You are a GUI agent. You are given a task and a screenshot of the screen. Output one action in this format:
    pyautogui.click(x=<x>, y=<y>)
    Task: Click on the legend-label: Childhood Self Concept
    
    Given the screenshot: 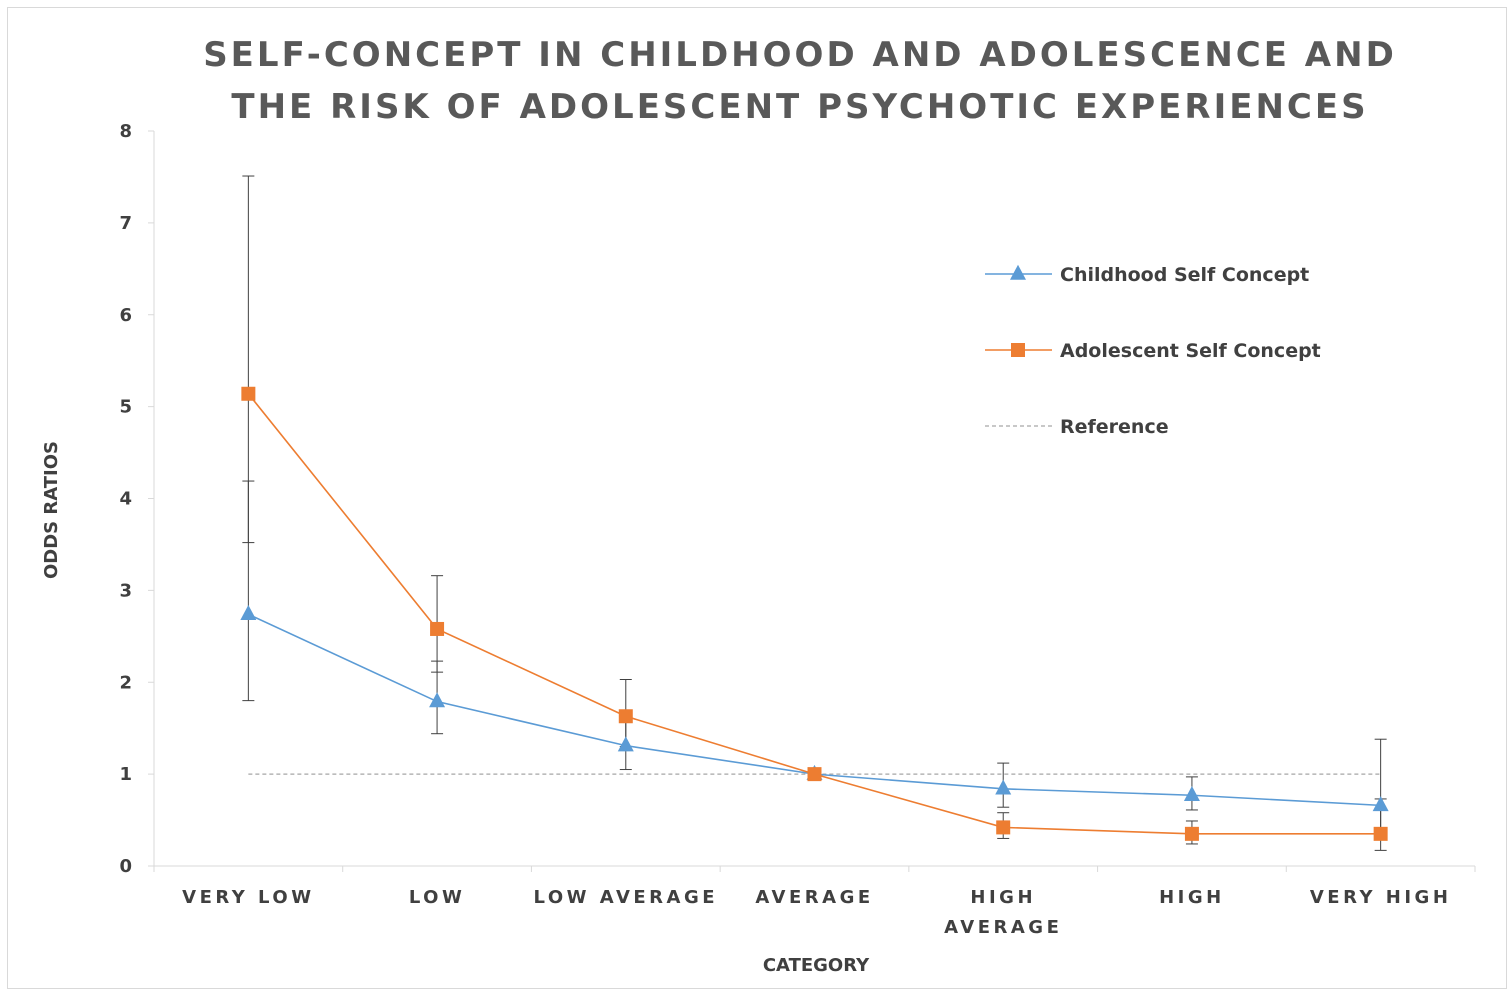 What is the action you would take?
    pyautogui.click(x=1184, y=275)
    